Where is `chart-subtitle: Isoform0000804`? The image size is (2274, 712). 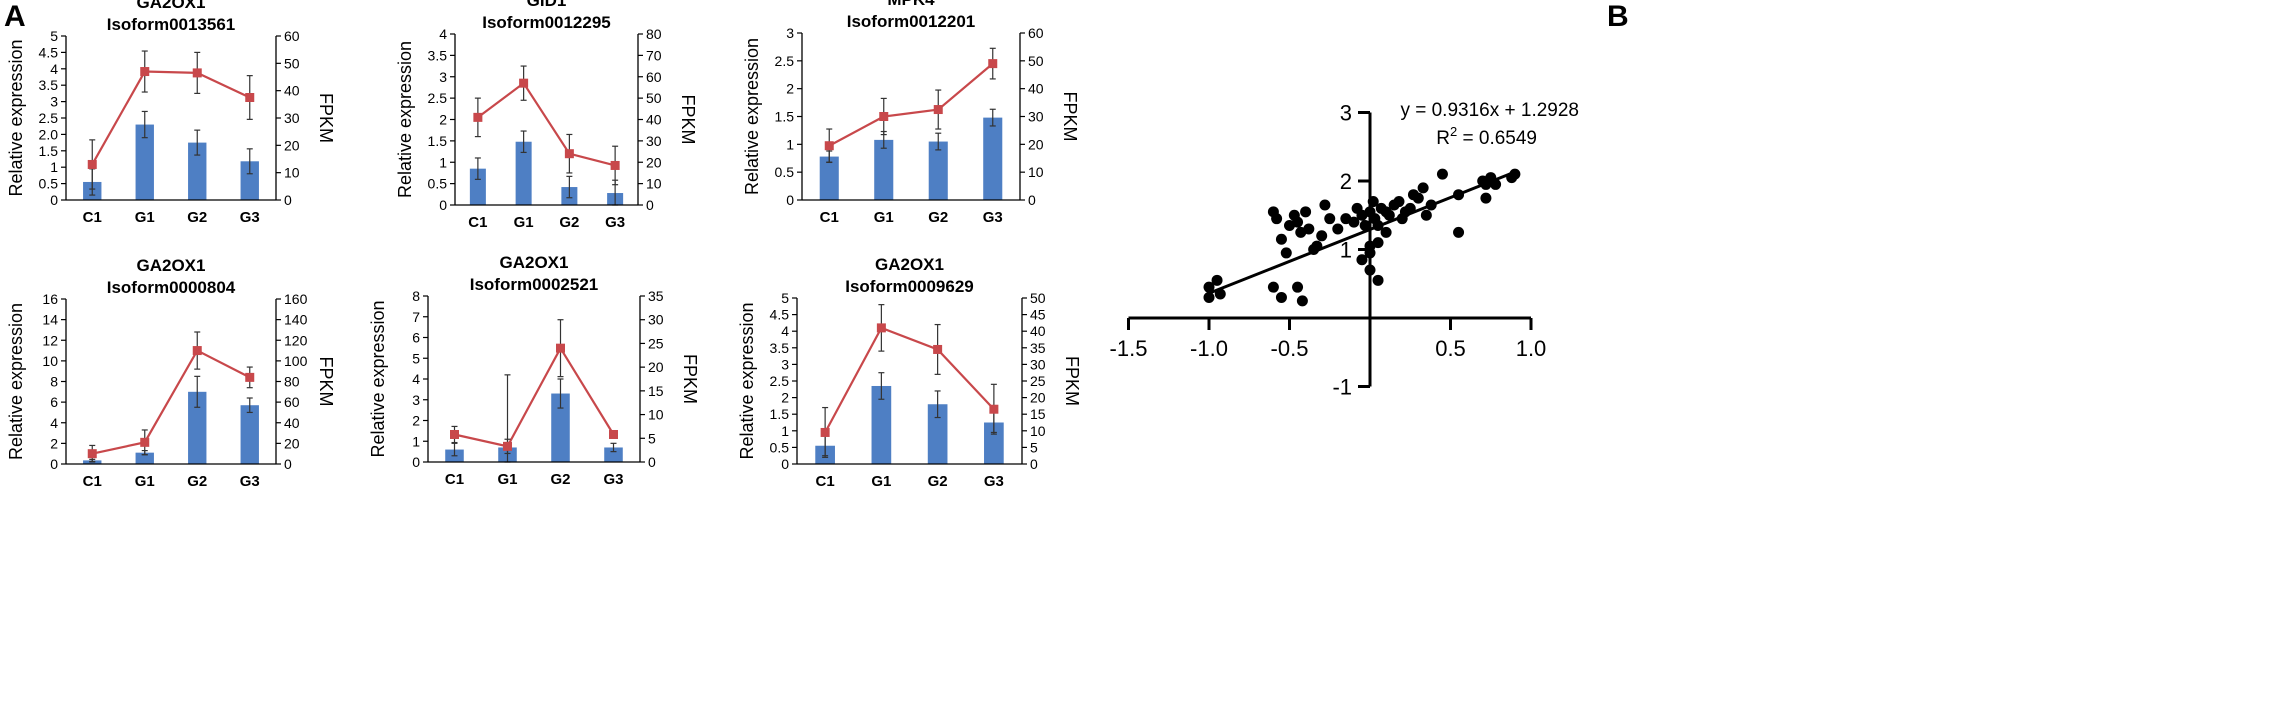
chart-subtitle: Isoform0000804 is located at coordinates (171, 287).